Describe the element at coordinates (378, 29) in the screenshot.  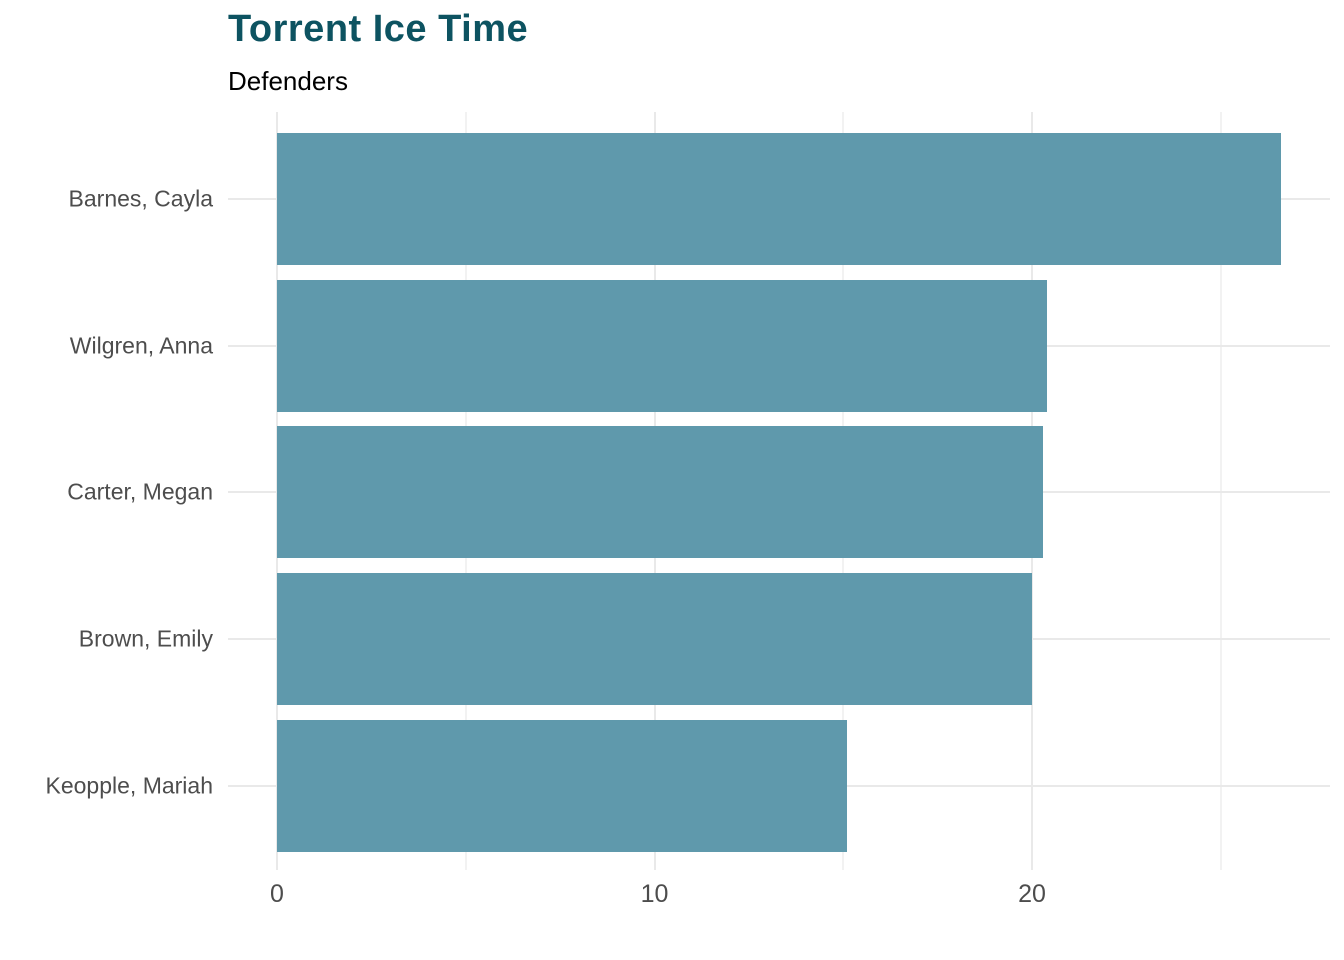
I see `chart-title: Torrent Ice Time` at that location.